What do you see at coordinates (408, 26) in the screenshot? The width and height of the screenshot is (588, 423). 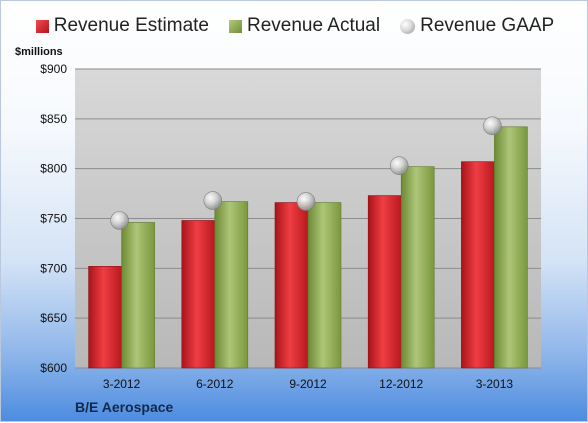 I see `legend-swatch-gaap` at bounding box center [408, 26].